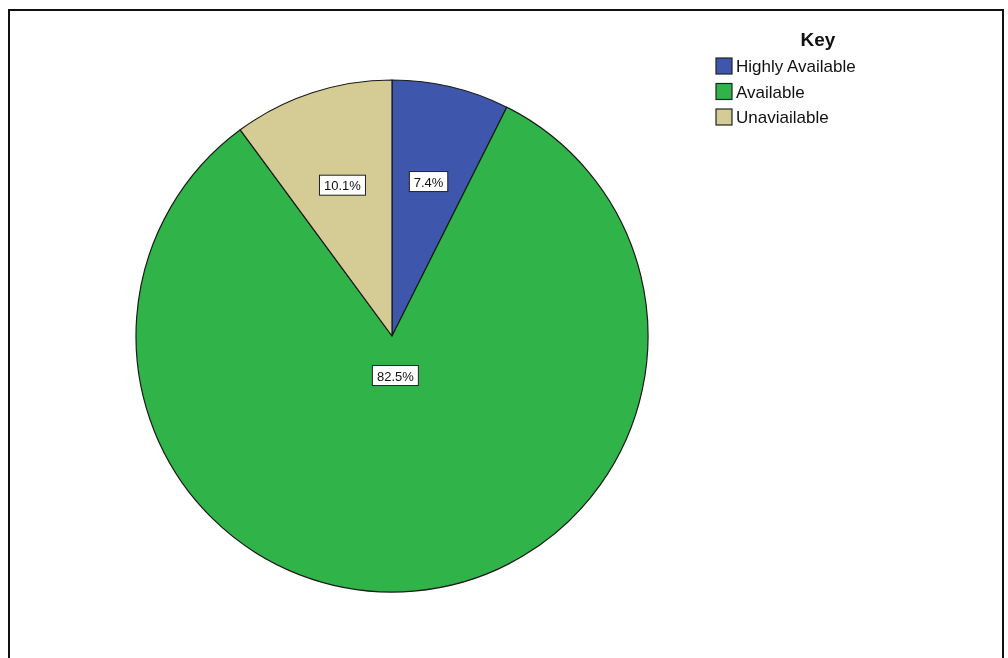 Image resolution: width=1008 pixels, height=658 pixels. Describe the element at coordinates (796, 66) in the screenshot. I see `legend-label: Highly Available` at that location.